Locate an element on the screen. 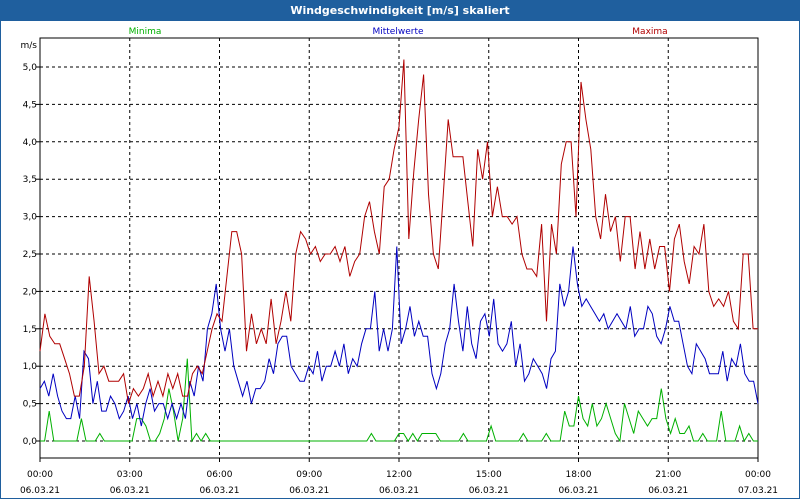  y-tick-label: 3,0 is located at coordinates (30, 218).